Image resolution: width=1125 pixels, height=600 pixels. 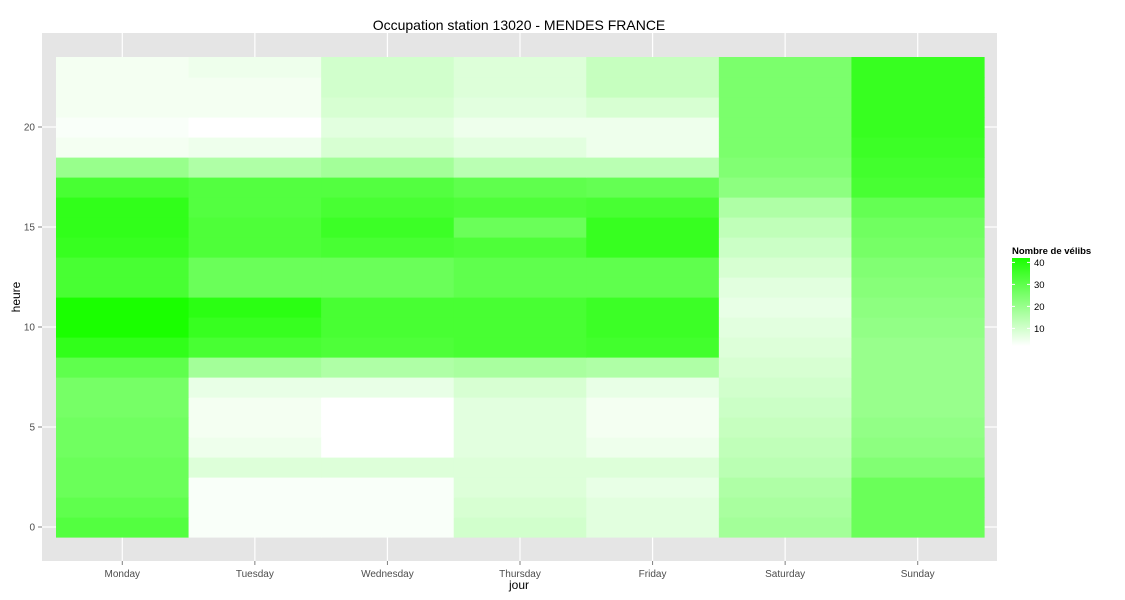 What do you see at coordinates (30, 328) in the screenshot?
I see `y-tick-label: 10` at bounding box center [30, 328].